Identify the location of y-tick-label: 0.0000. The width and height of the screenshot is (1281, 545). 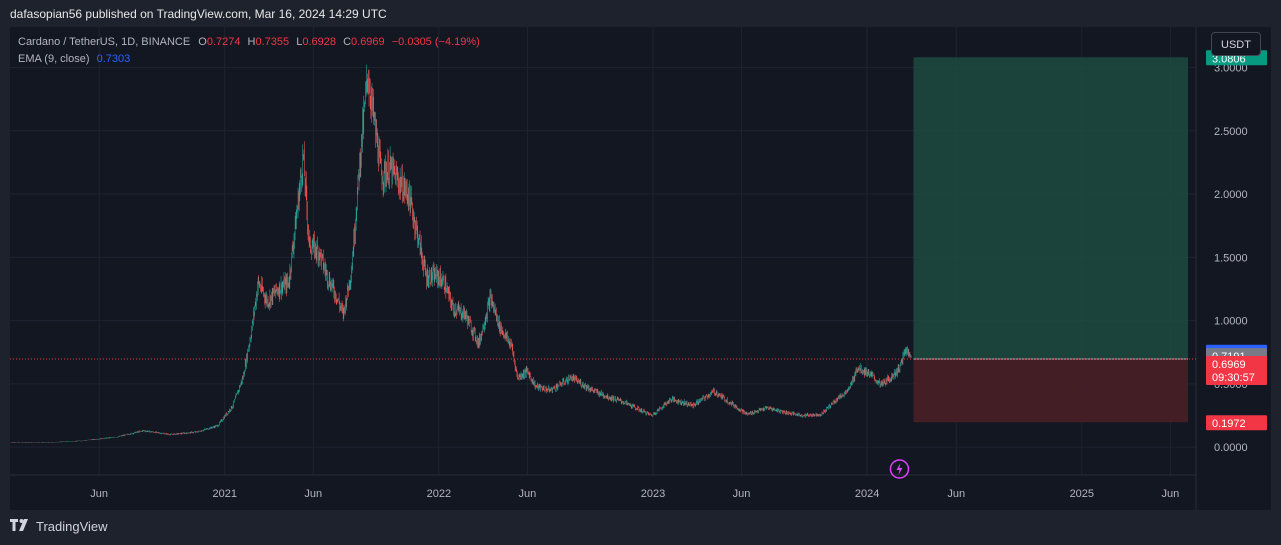
(1231, 448).